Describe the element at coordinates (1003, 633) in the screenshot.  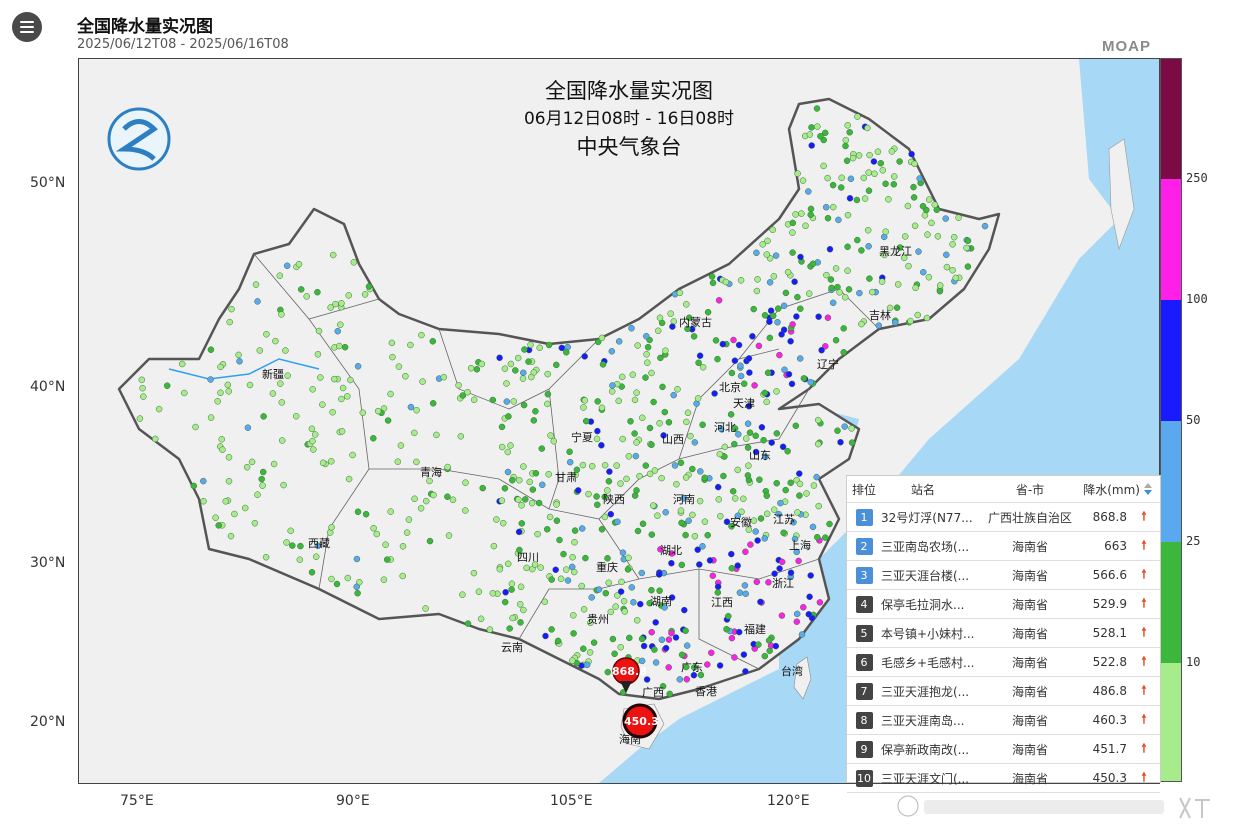
I see `ranking-row: 5 本号镇+小妹村... 海南省 528.1 🠕` at that location.